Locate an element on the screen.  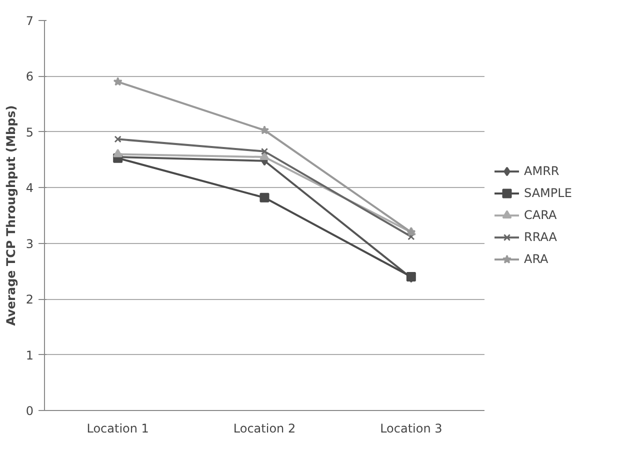
legend-label: RRAA is located at coordinates (540, 237).